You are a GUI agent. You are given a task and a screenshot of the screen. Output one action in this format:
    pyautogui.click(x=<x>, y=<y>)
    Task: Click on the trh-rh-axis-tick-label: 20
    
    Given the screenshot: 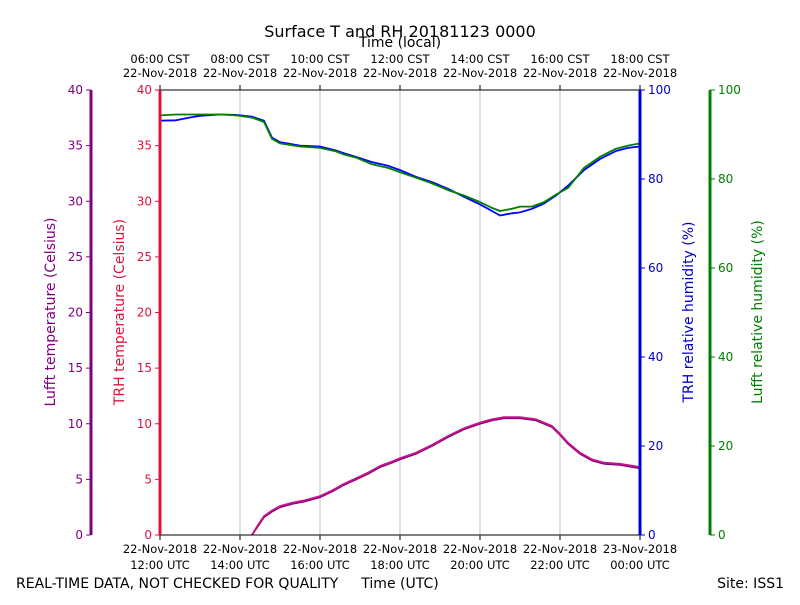 What is the action you would take?
    pyautogui.click(x=655, y=446)
    